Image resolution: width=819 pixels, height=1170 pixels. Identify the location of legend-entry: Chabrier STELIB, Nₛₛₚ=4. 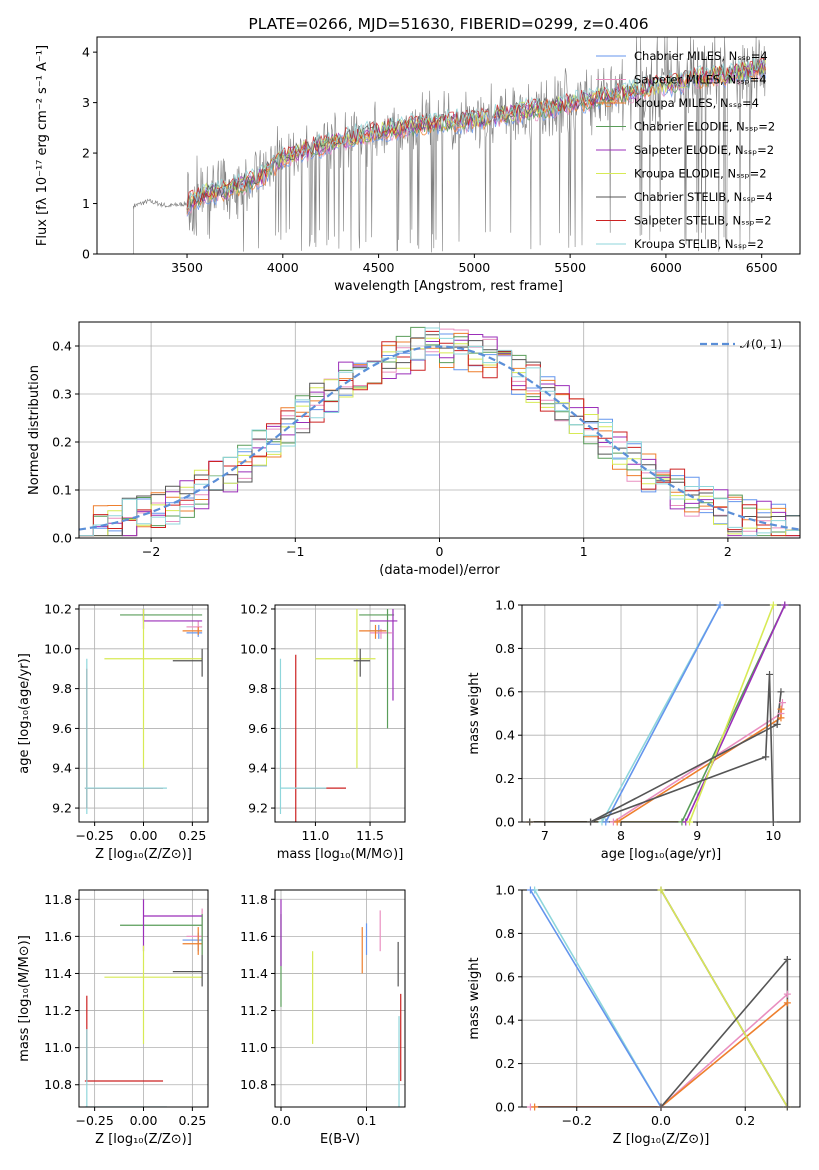
(703, 197).